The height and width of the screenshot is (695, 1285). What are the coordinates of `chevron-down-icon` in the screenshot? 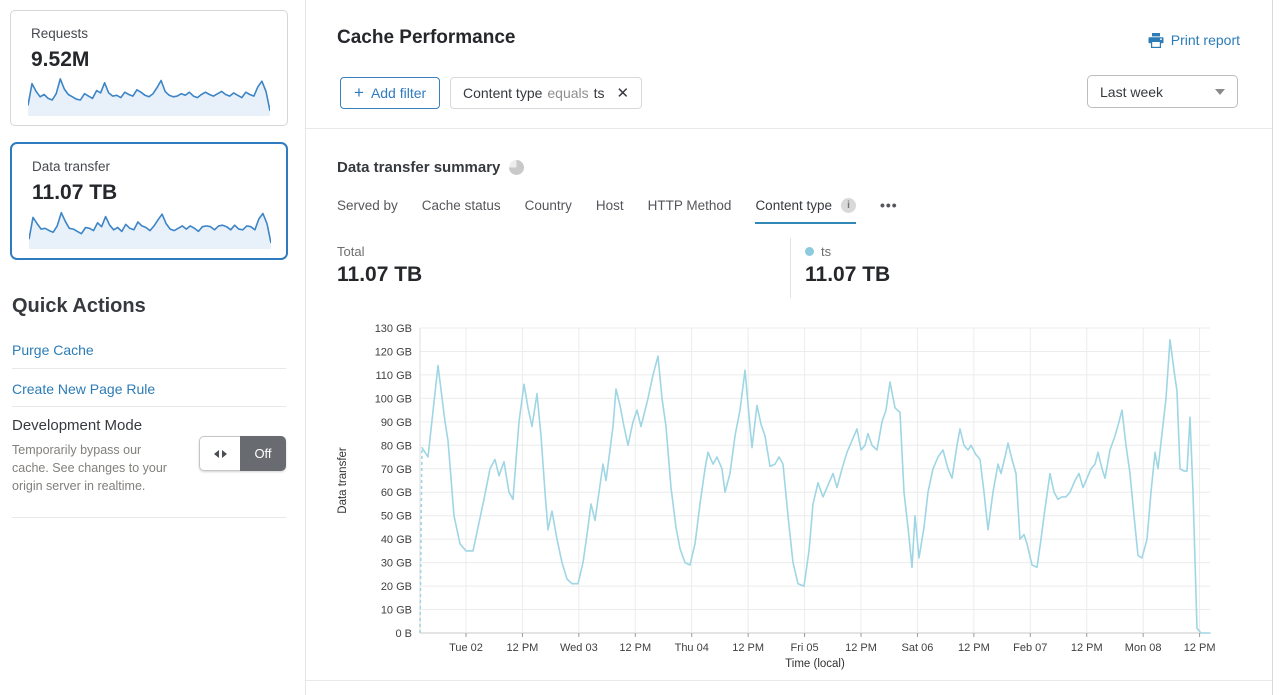 It's located at (1220, 91).